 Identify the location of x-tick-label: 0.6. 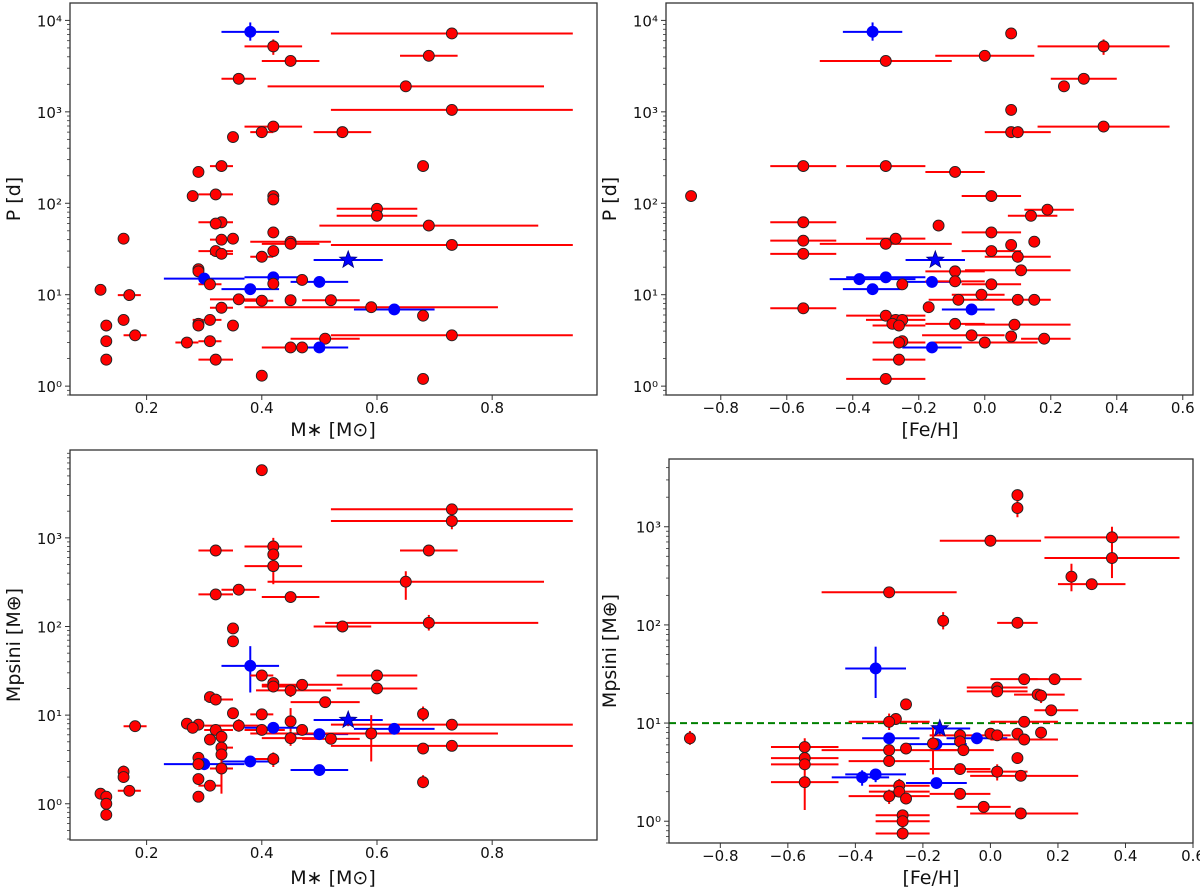
(1190, 856).